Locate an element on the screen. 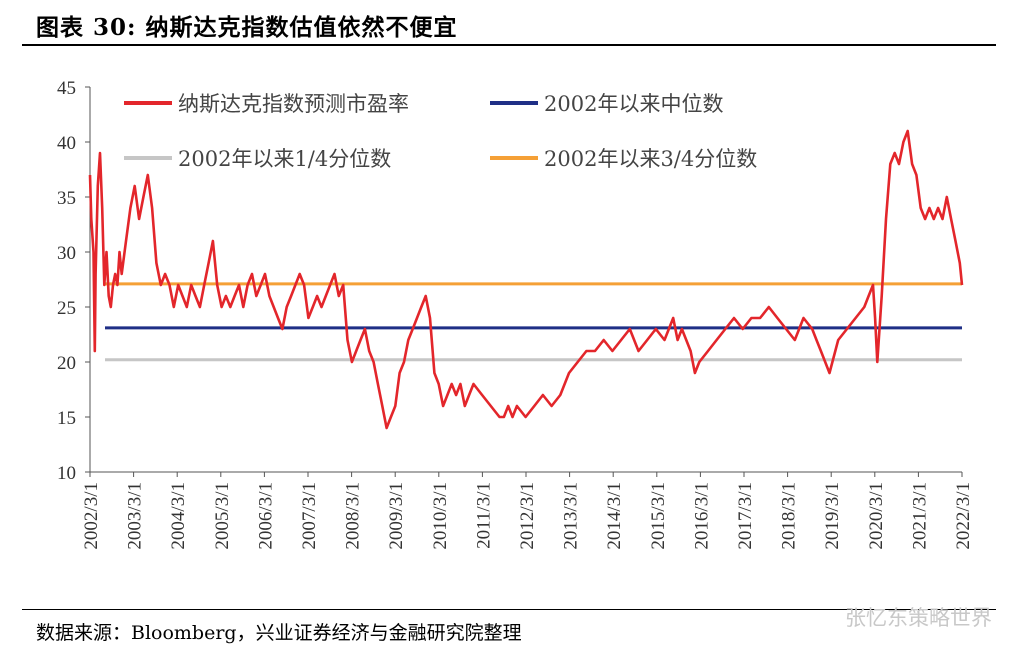 The height and width of the screenshot is (657, 1018). x-tick-label: 2003/3/1 is located at coordinates (135, 516).